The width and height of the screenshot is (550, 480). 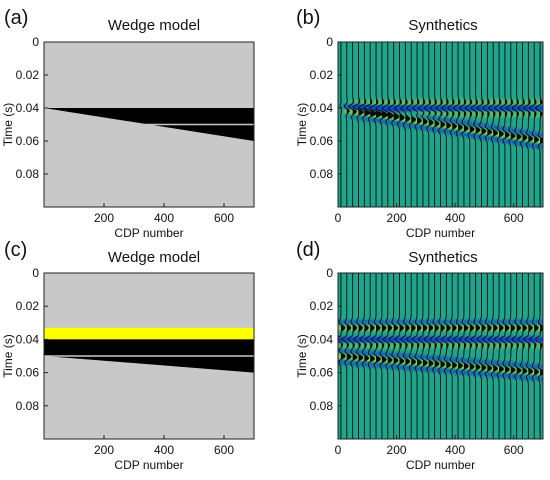 I want to click on wiggle-trace, so click(x=481, y=124).